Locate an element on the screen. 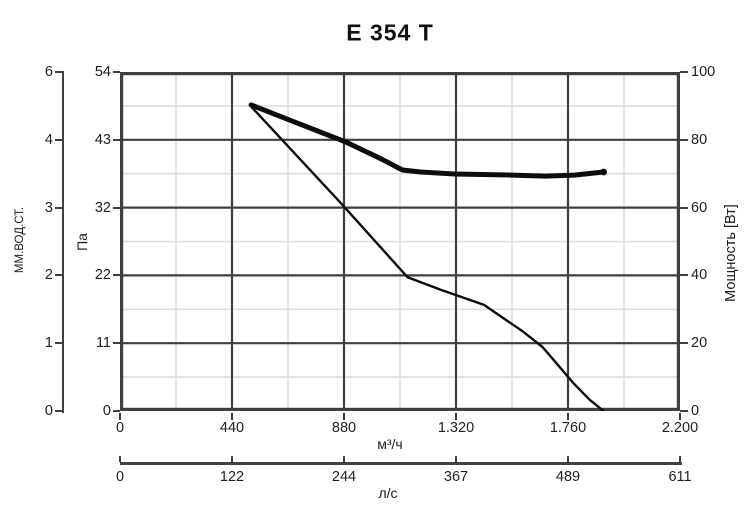 This screenshot has width=750, height=512. x-axis-tick-label: 1.320 is located at coordinates (456, 428).